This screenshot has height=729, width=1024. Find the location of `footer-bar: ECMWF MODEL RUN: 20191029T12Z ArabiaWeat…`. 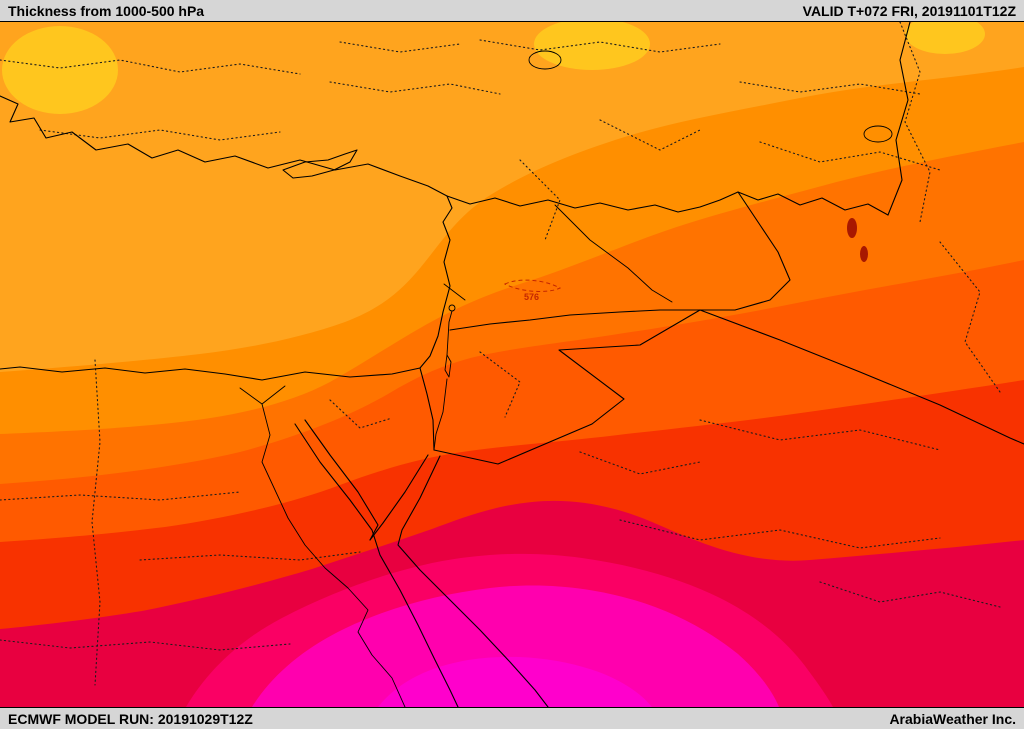

footer-bar: ECMWF MODEL RUN: 20191029T12Z ArabiaWeat… is located at coordinates (512, 718).